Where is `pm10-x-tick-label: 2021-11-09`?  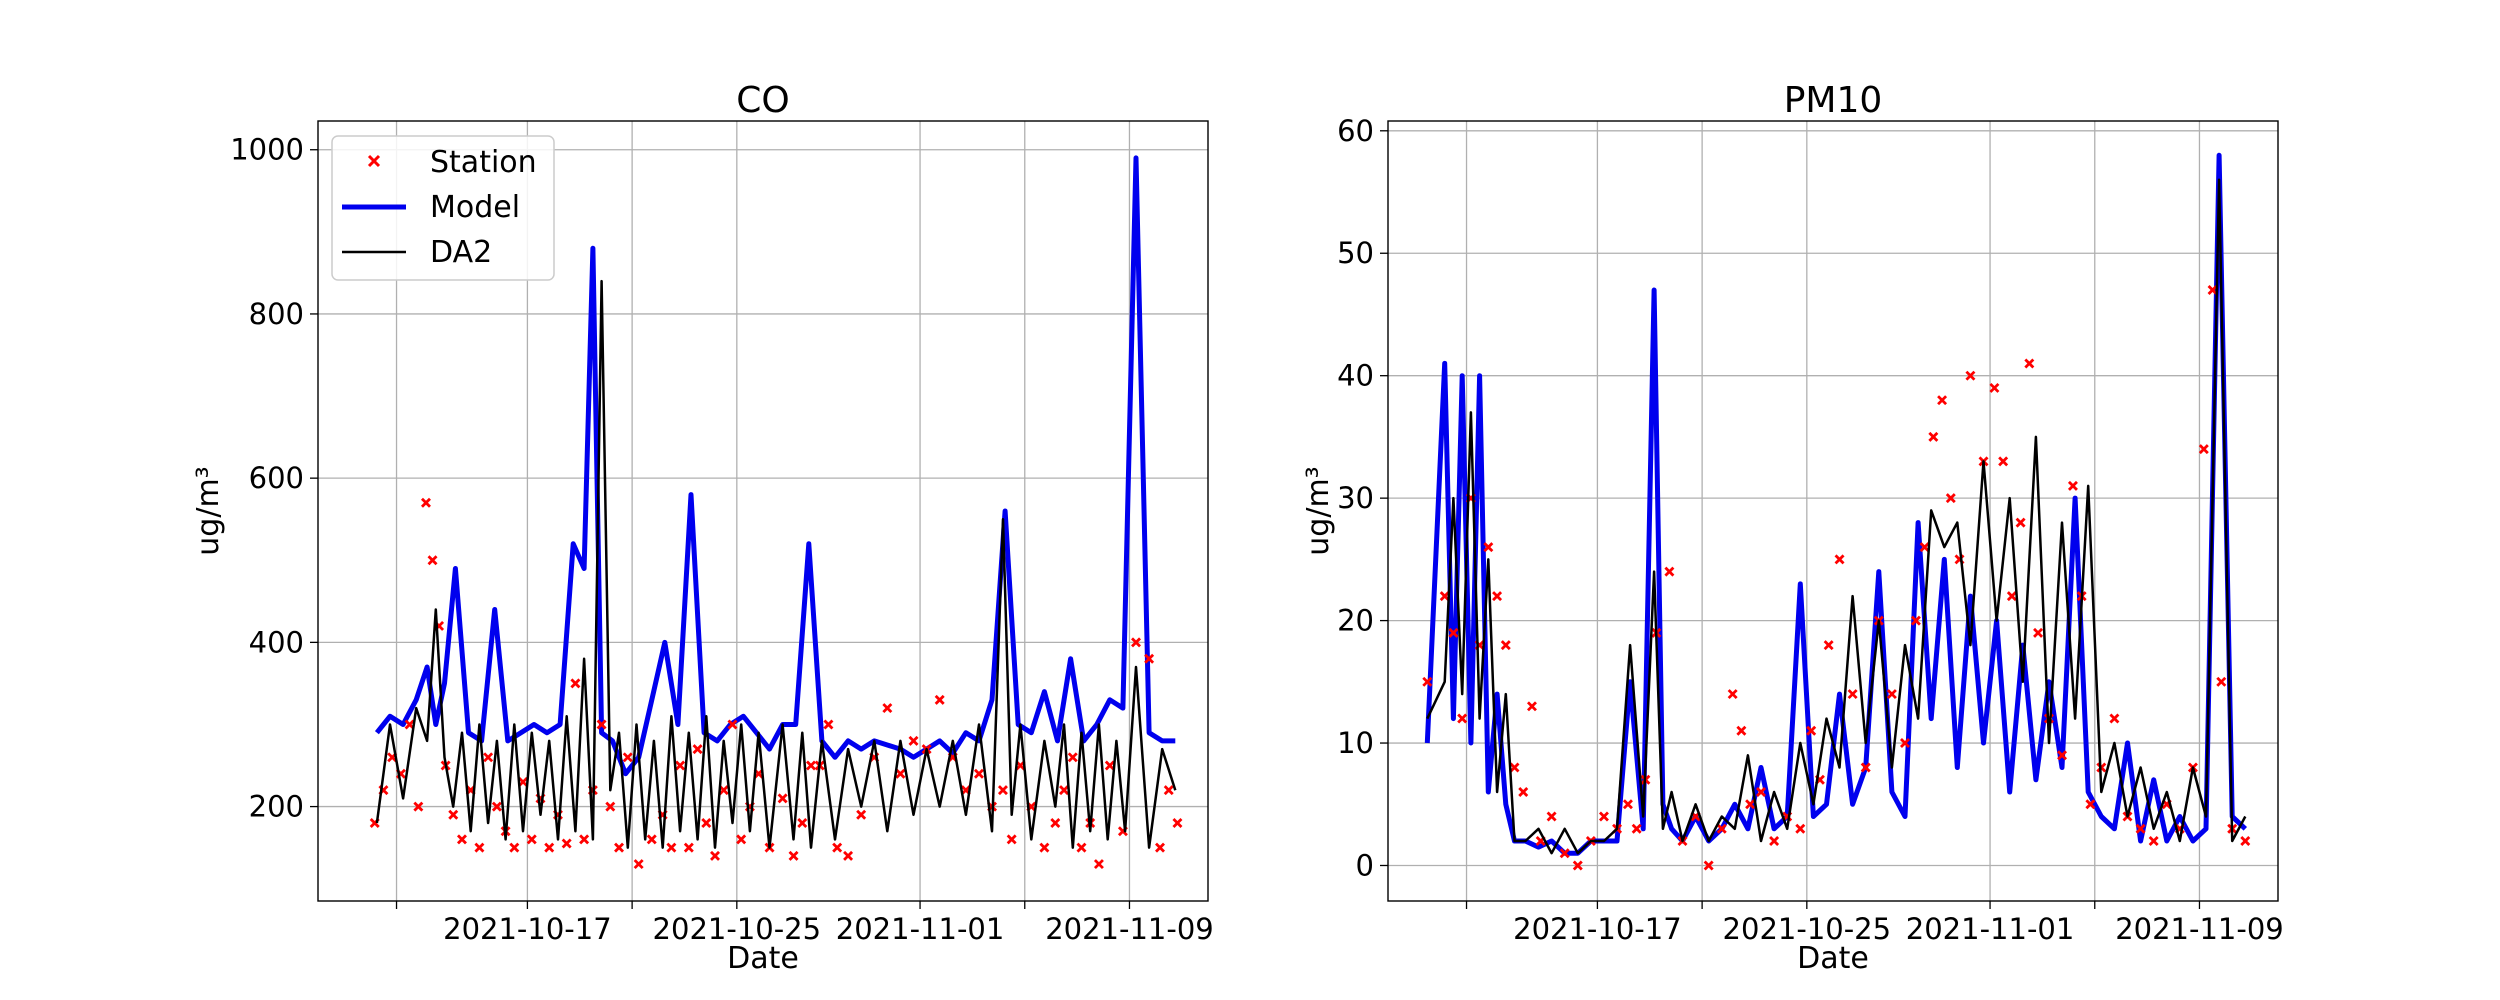 pm10-x-tick-label: 2021-11-09 is located at coordinates (2199, 929).